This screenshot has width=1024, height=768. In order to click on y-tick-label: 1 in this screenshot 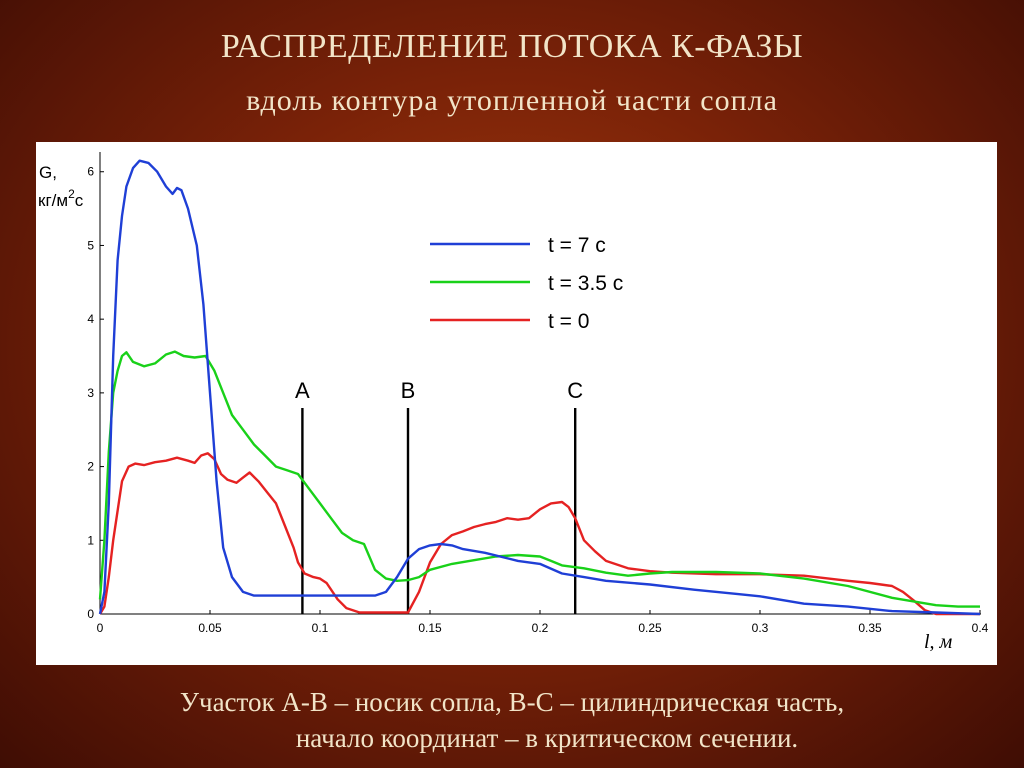, I will do `click(90, 540)`.